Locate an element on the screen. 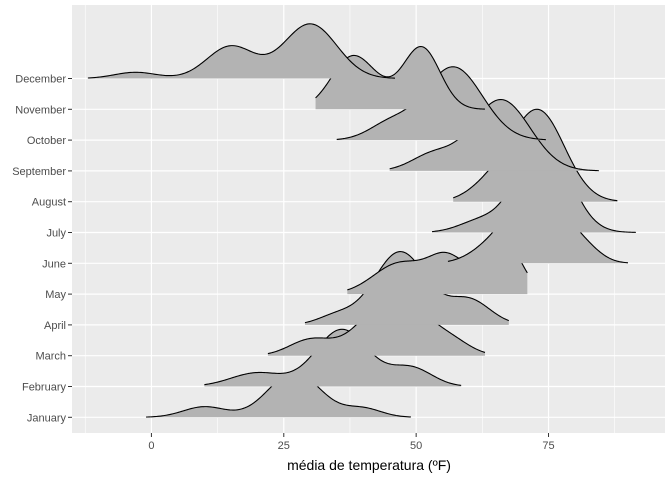 Image resolution: width=672 pixels, height=480 pixels. ridge-outline-february is located at coordinates (333, 357).